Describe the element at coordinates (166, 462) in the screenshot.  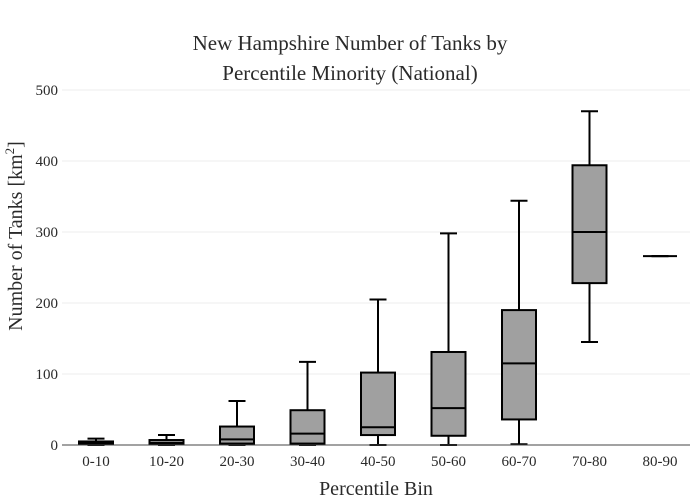
I see `x-tick-label: 10-20` at that location.